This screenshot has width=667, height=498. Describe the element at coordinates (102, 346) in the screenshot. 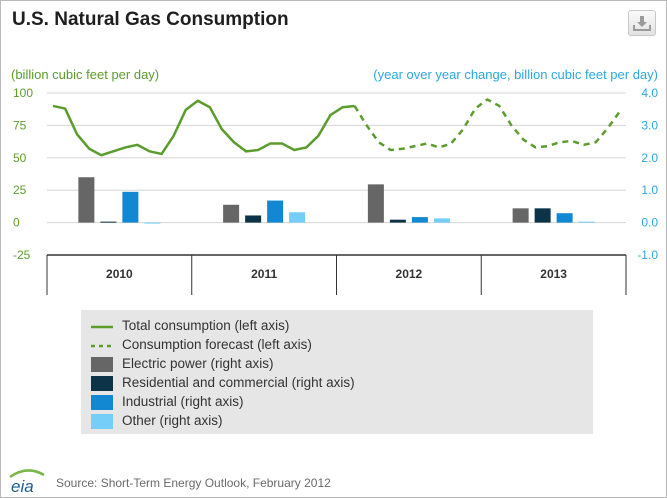

I see `legend-swatch-forecast` at that location.